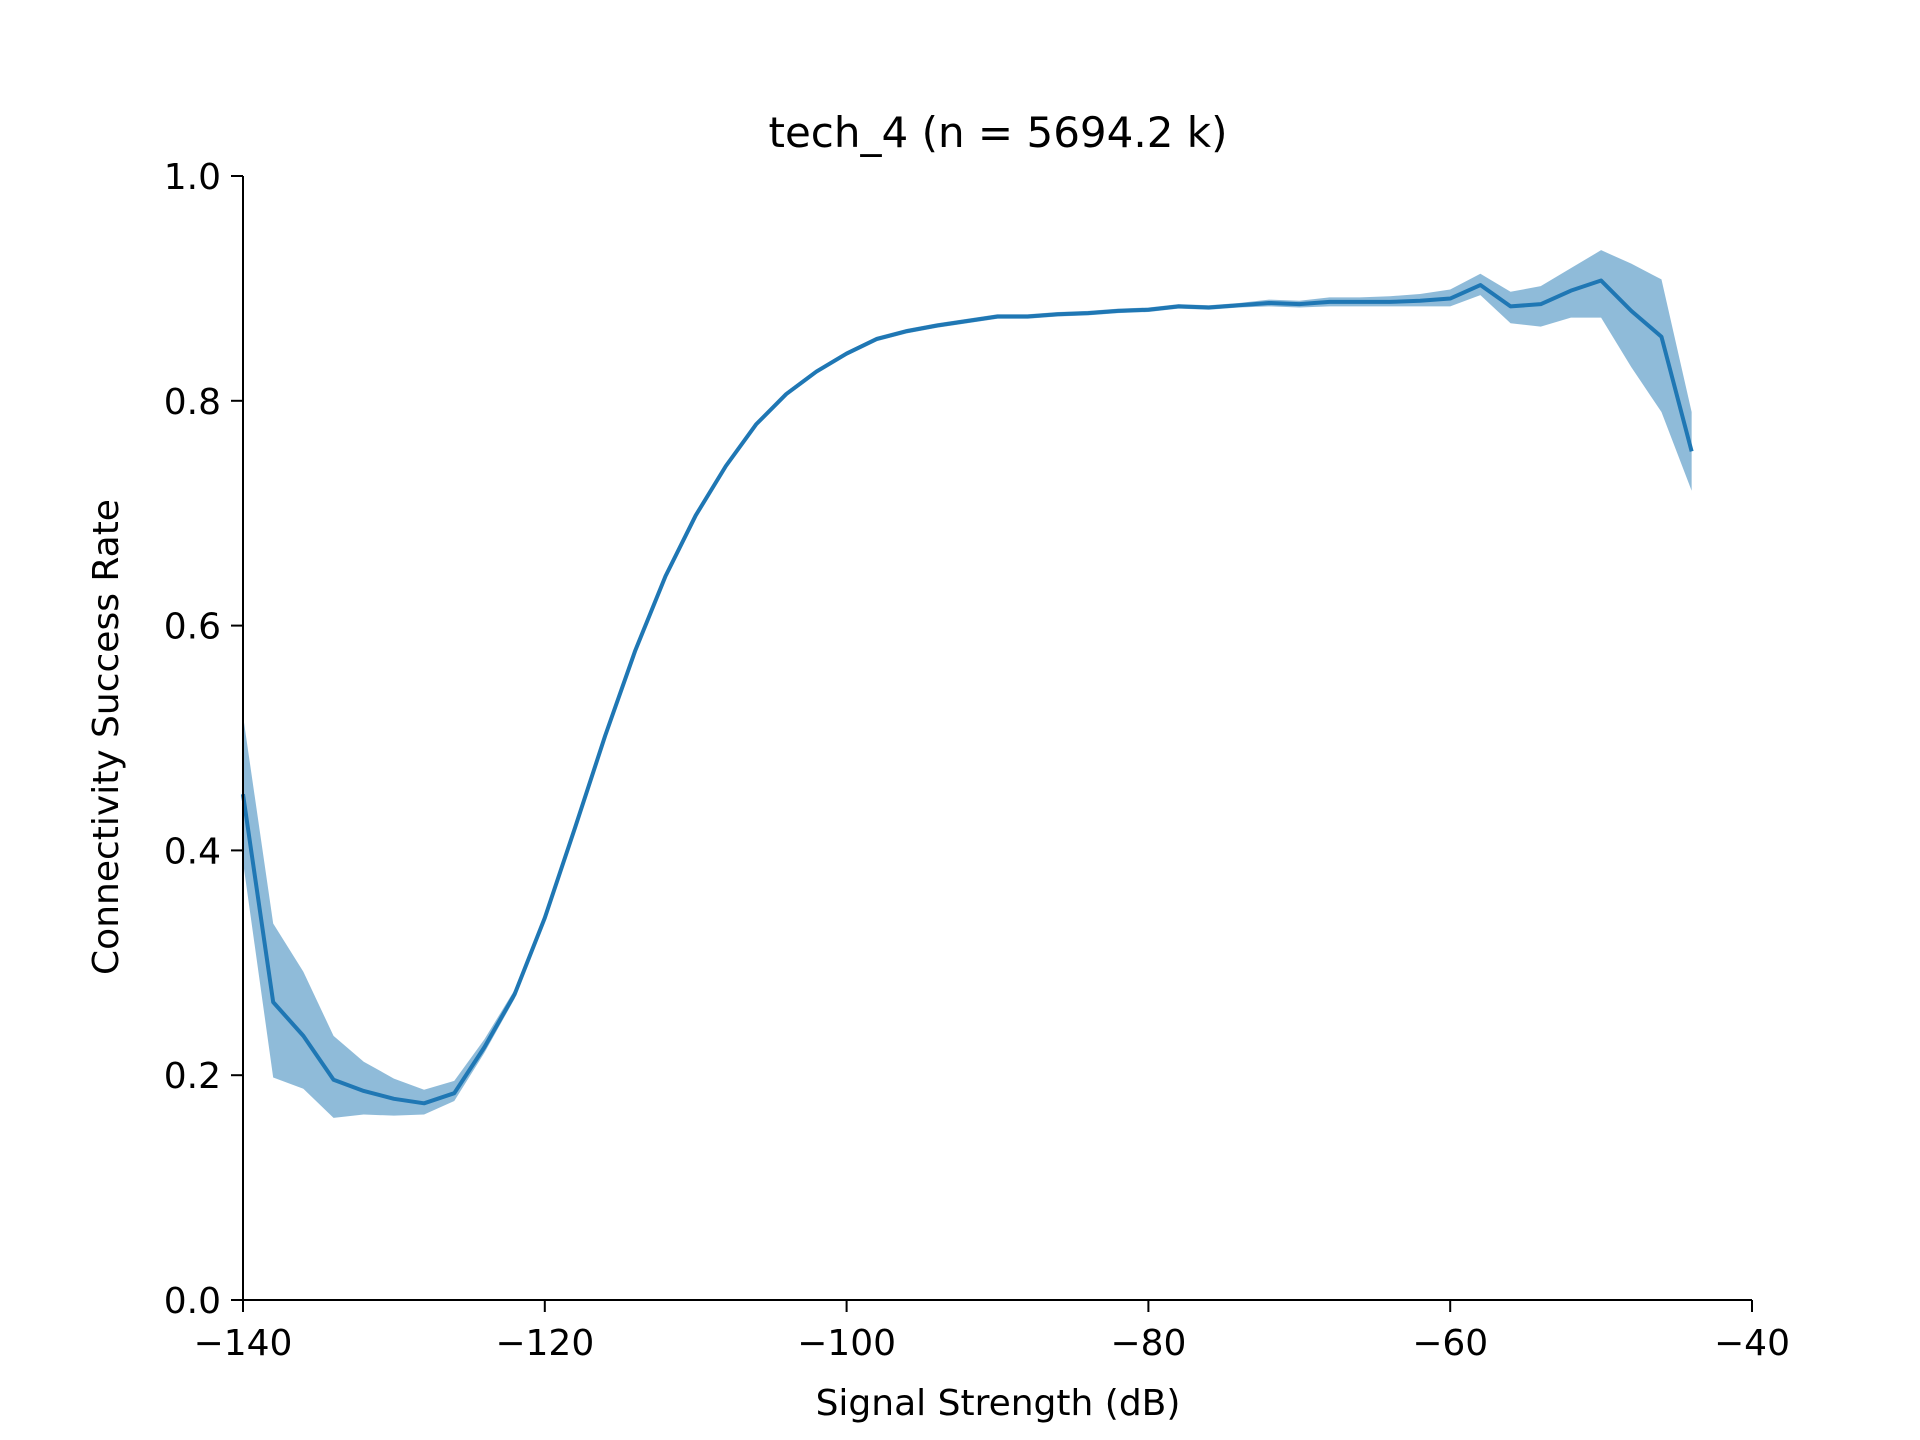 This screenshot has width=1920, height=1440. What do you see at coordinates (192, 1301) in the screenshot?
I see `y-tick-label: 0.0` at bounding box center [192, 1301].